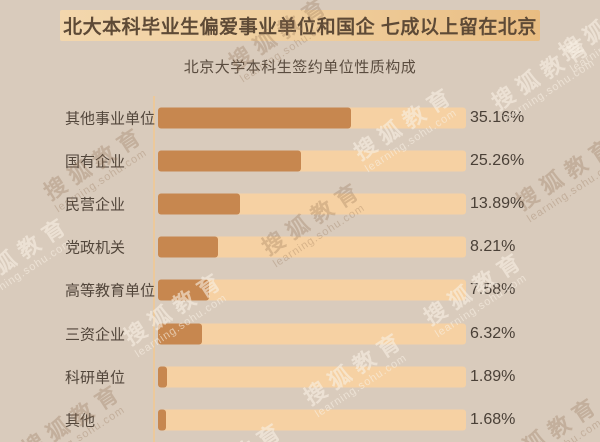 The height and width of the screenshot is (442, 600). What do you see at coordinates (300, 67) in the screenshot?
I see `chart-subtitle: 北京大学本科生签约单位性质构成` at bounding box center [300, 67].